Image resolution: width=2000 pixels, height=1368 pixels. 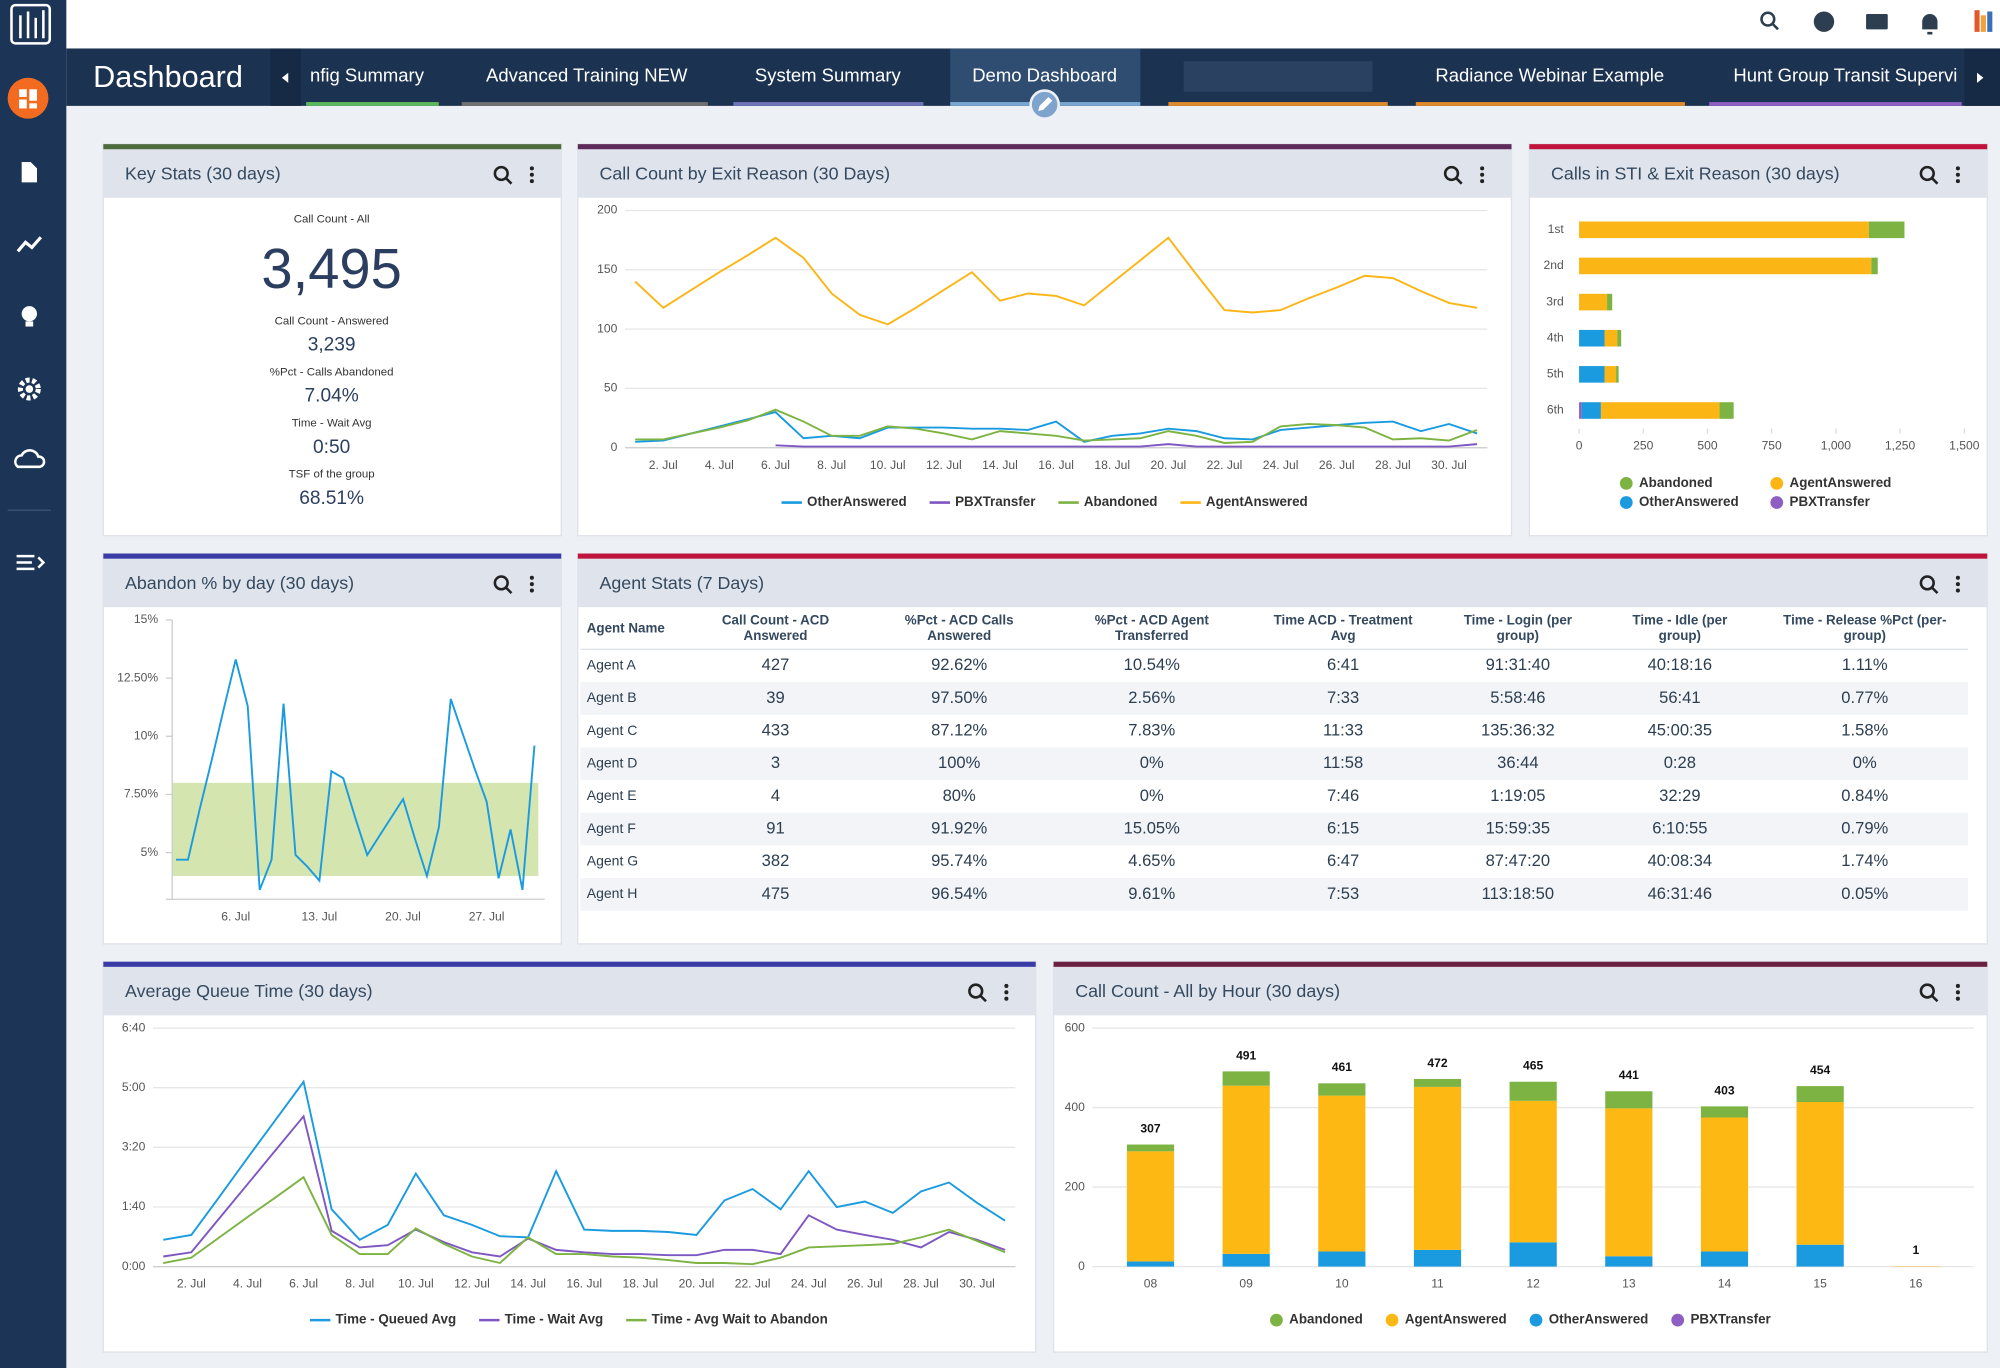 I want to click on tab: nfig Summary, so click(x=367, y=74).